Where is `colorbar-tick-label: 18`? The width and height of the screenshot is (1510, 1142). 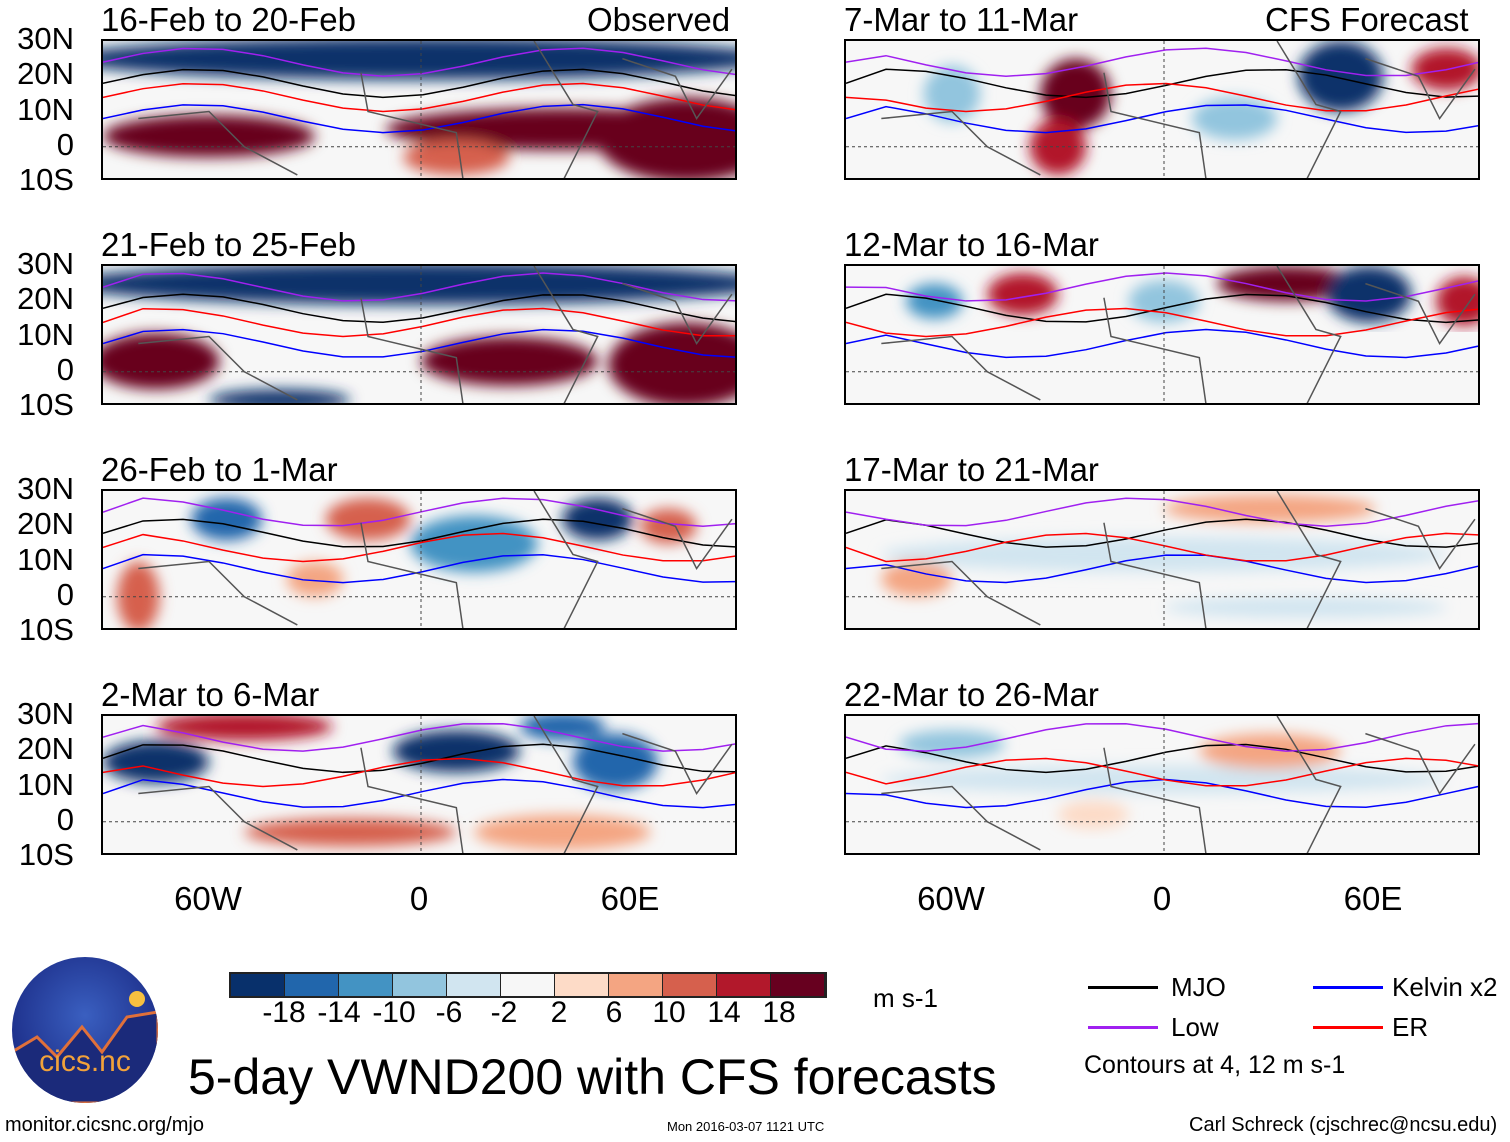
colorbar-tick-label: 18 is located at coordinates (779, 1012).